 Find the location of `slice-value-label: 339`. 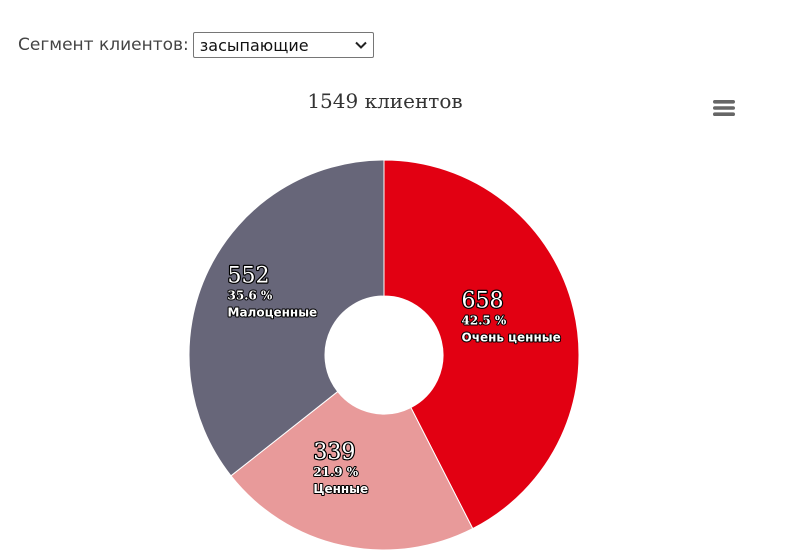

slice-value-label: 339 is located at coordinates (334, 452).